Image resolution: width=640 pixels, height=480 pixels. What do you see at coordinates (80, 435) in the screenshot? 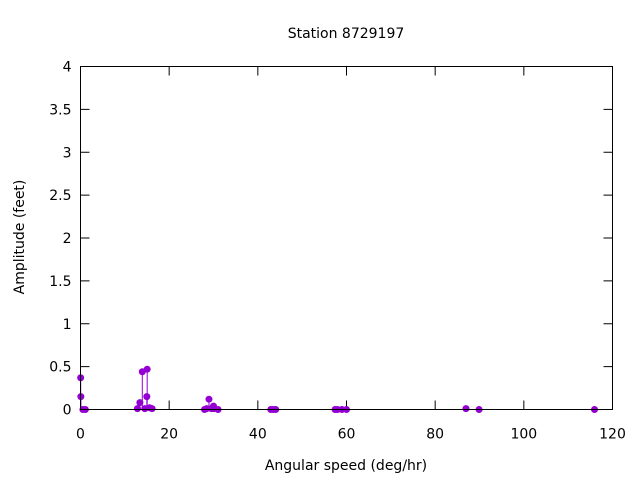
I see `x-tick-label: 0` at bounding box center [80, 435].